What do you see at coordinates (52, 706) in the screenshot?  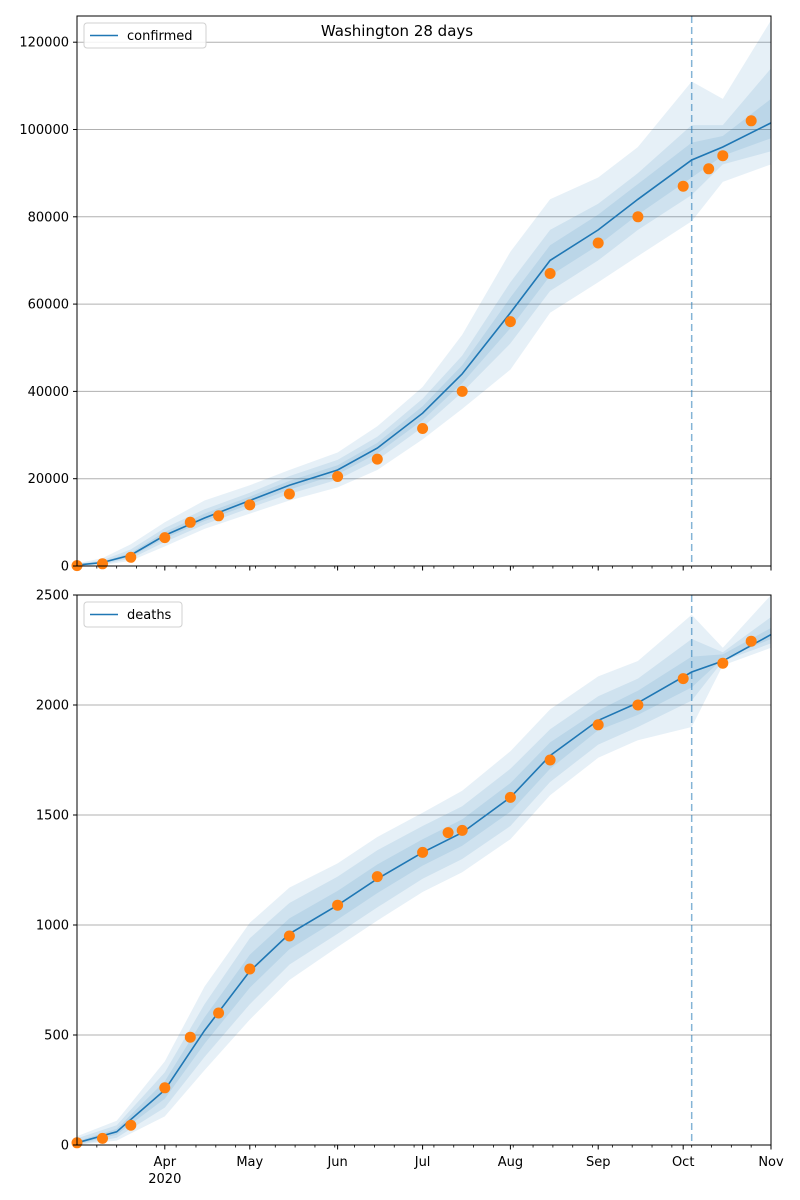 I see `y-tick-label: 2000` at bounding box center [52, 706].